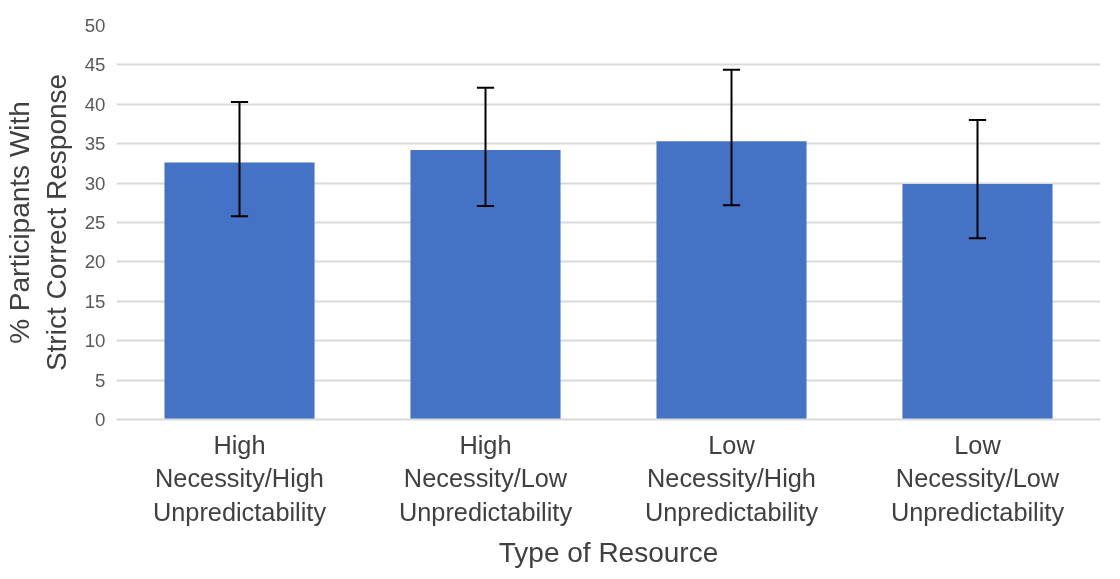 The image size is (1120, 579). Describe the element at coordinates (95, 262) in the screenshot. I see `y-tick-label: 20` at that location.